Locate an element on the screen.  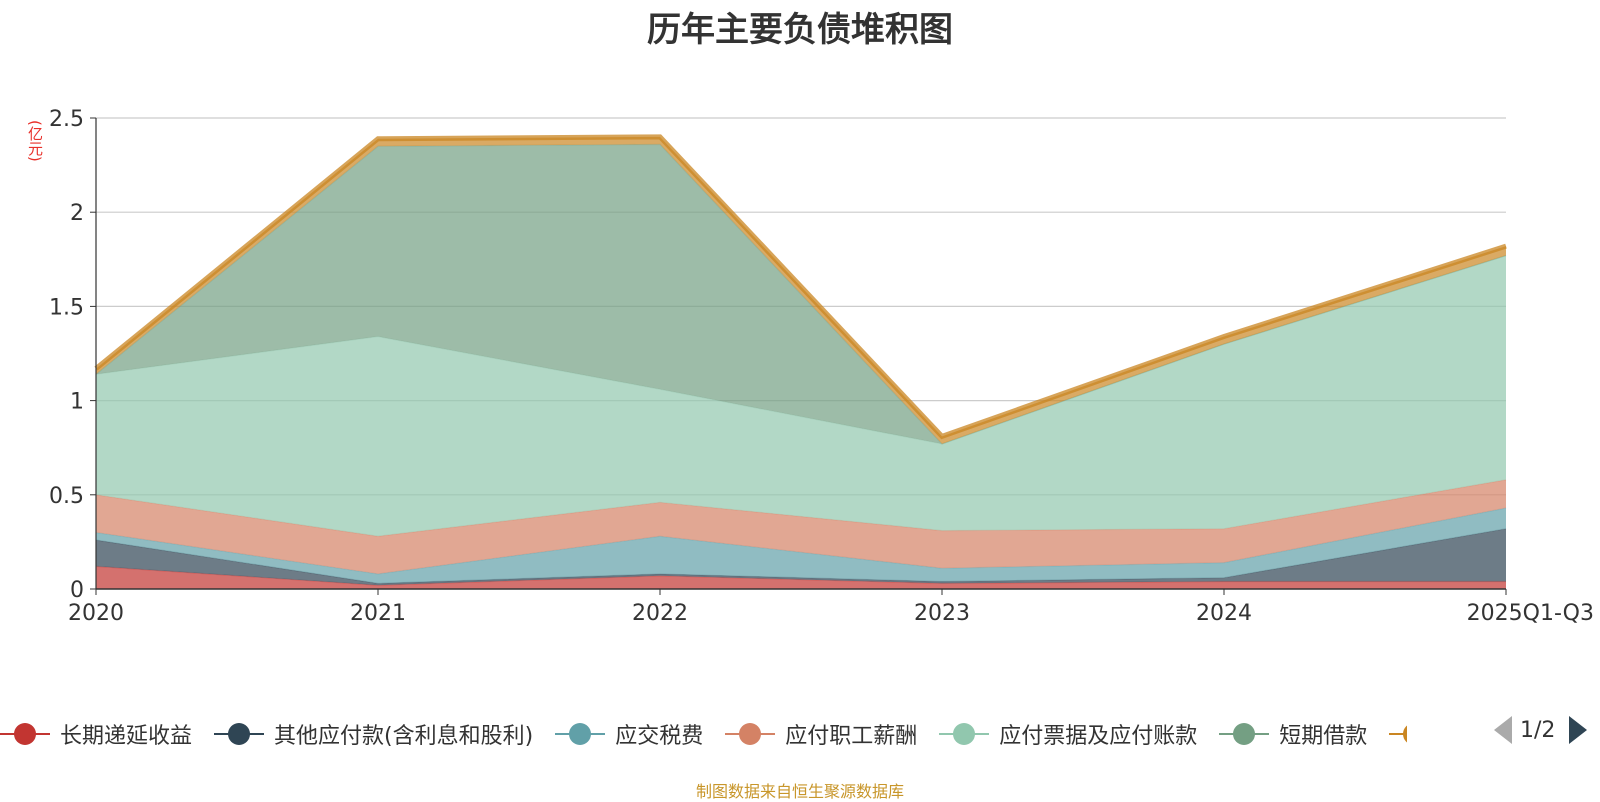
x-tick-label: 2023 is located at coordinates (942, 613).